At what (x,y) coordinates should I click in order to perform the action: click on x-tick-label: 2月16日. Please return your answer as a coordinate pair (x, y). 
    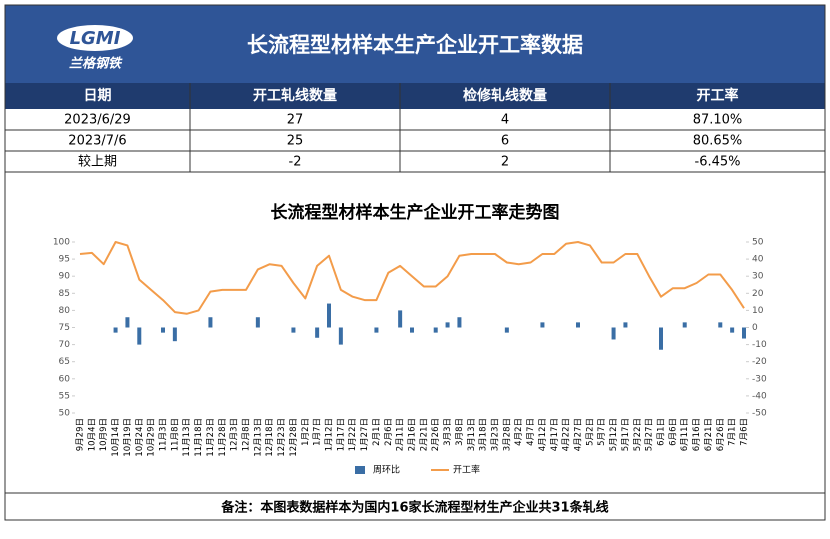
    Looking at the image, I should click on (413, 434).